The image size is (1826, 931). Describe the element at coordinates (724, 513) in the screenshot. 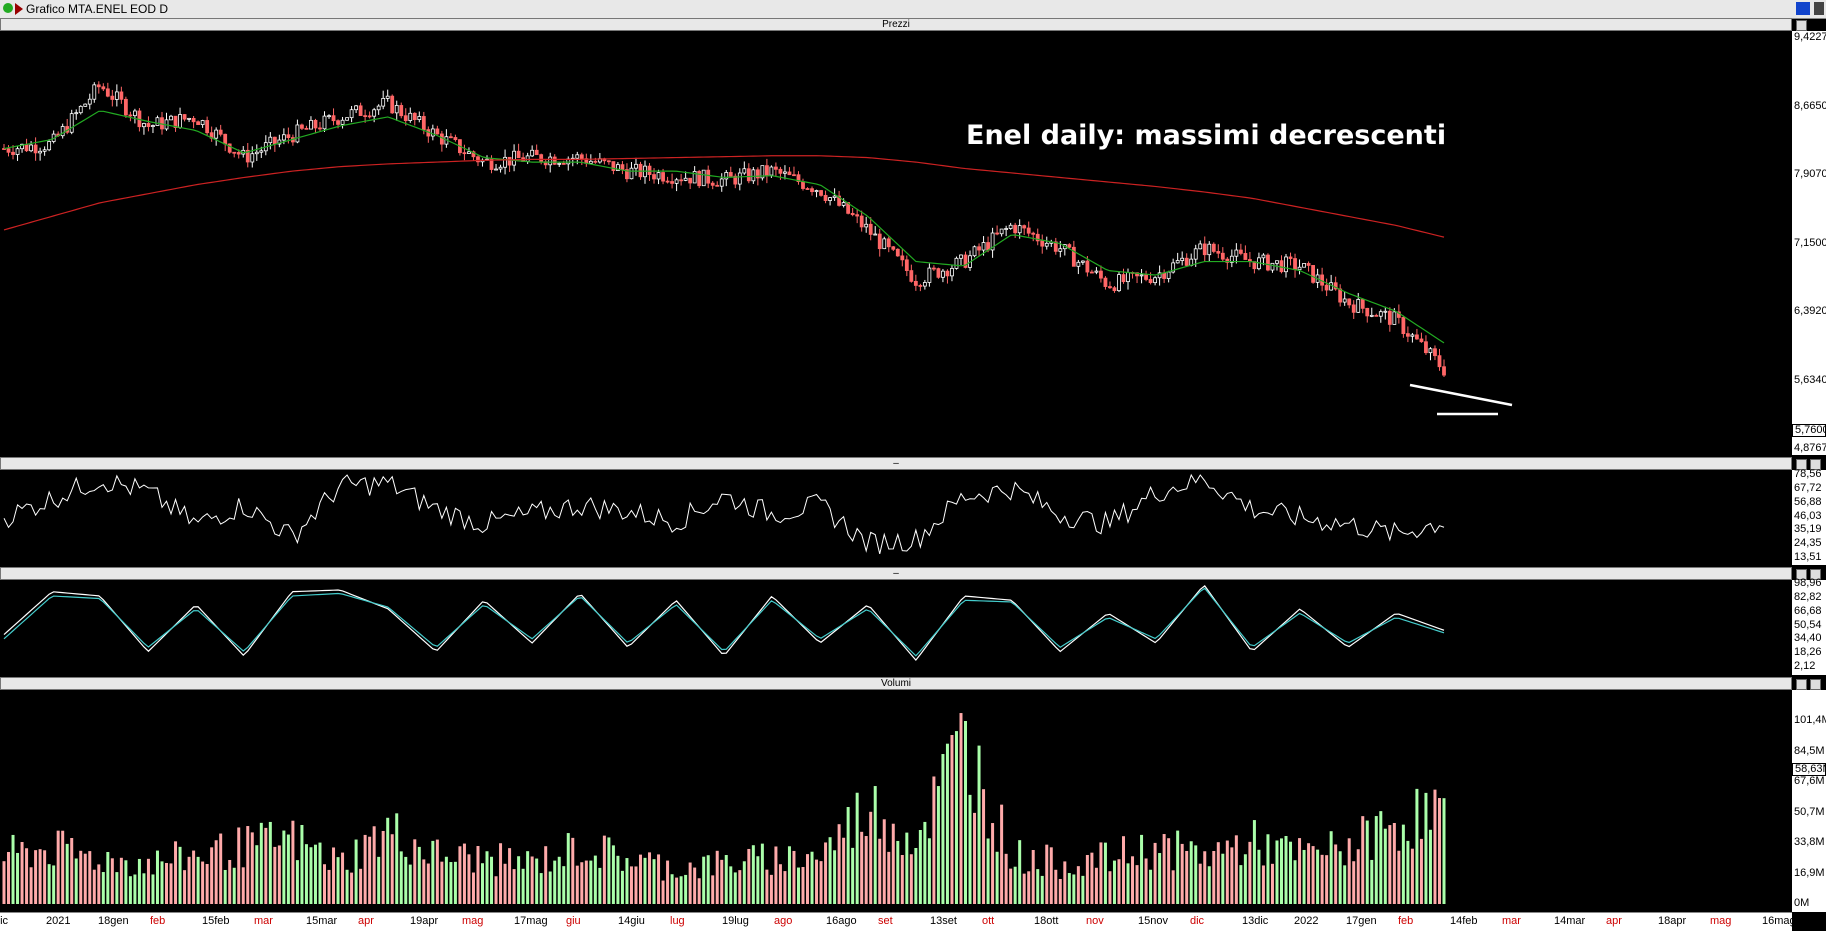

I see `rsi-line` at that location.